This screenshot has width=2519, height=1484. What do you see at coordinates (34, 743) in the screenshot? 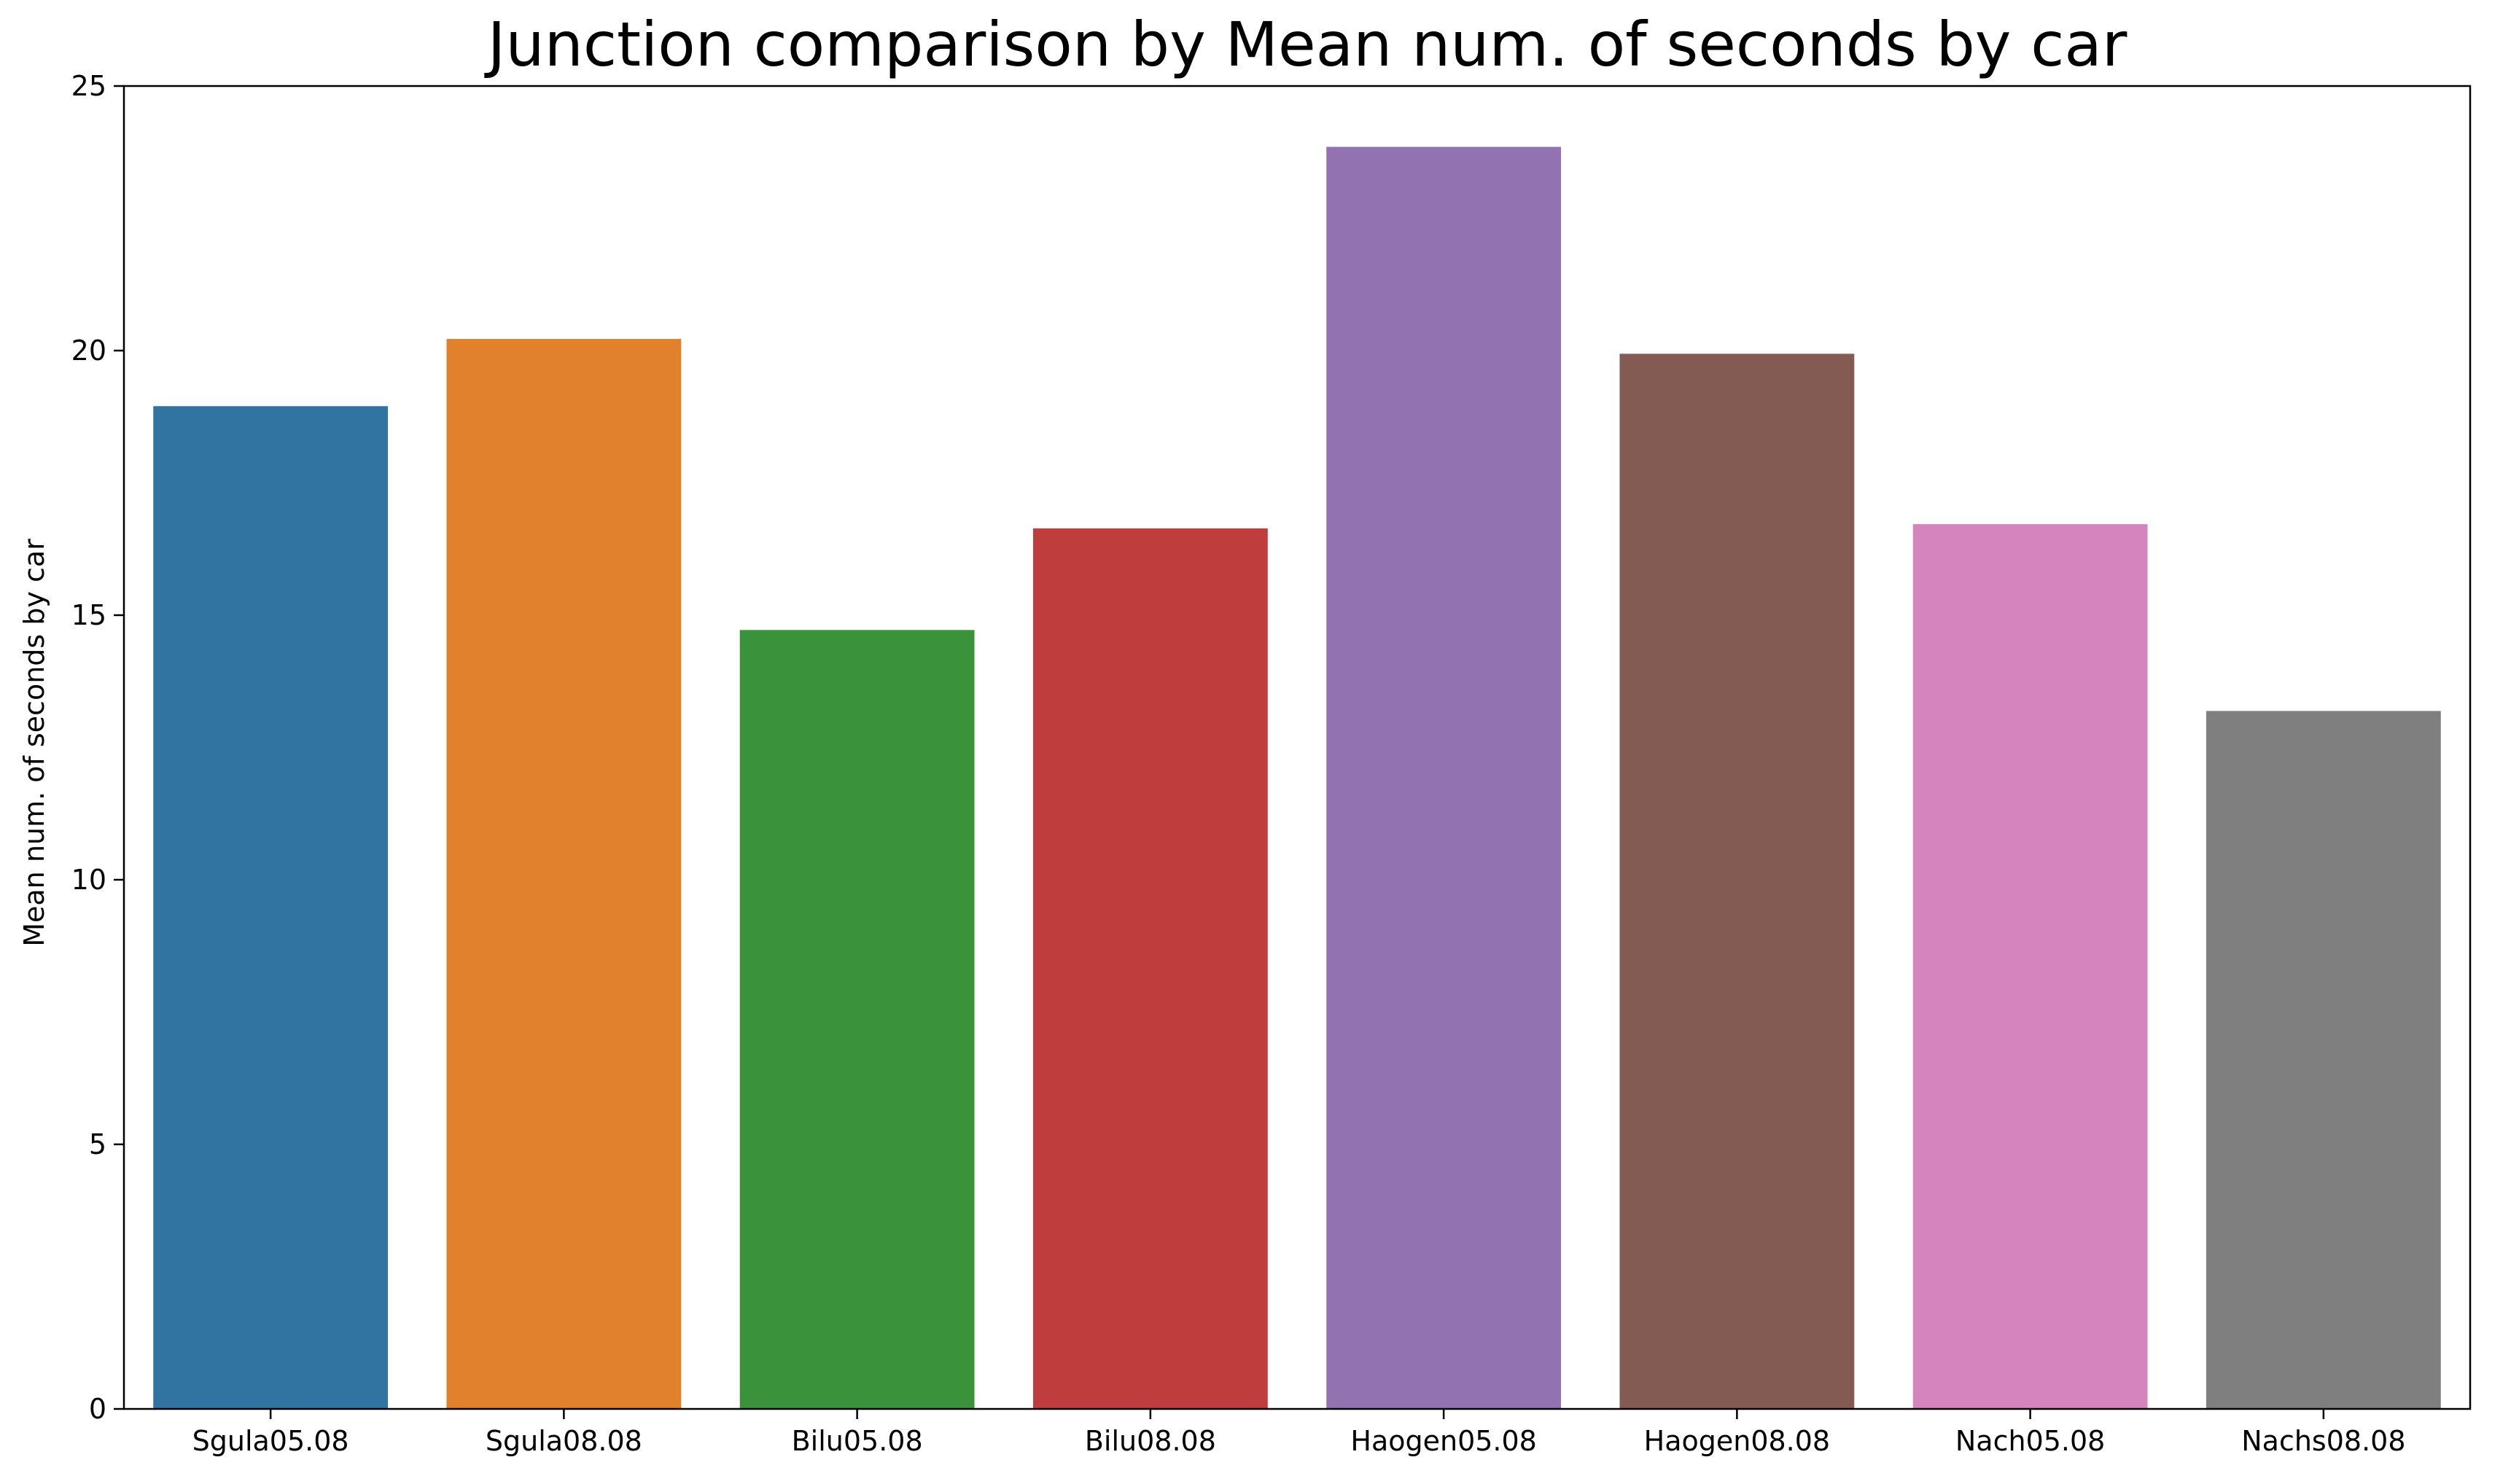
I see `y-axis-label: Mean num. of seconds by car` at bounding box center [34, 743].